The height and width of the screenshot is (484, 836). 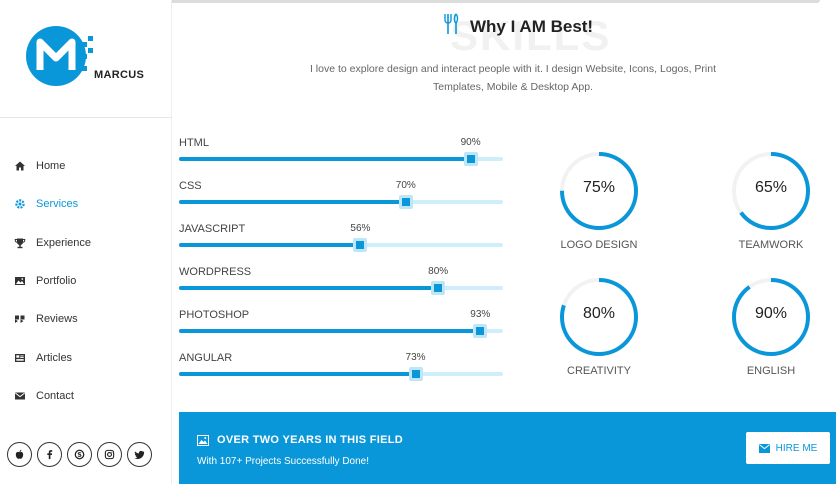 I want to click on skill-bar-angular: ANGULAR 73%, so click(x=341, y=372).